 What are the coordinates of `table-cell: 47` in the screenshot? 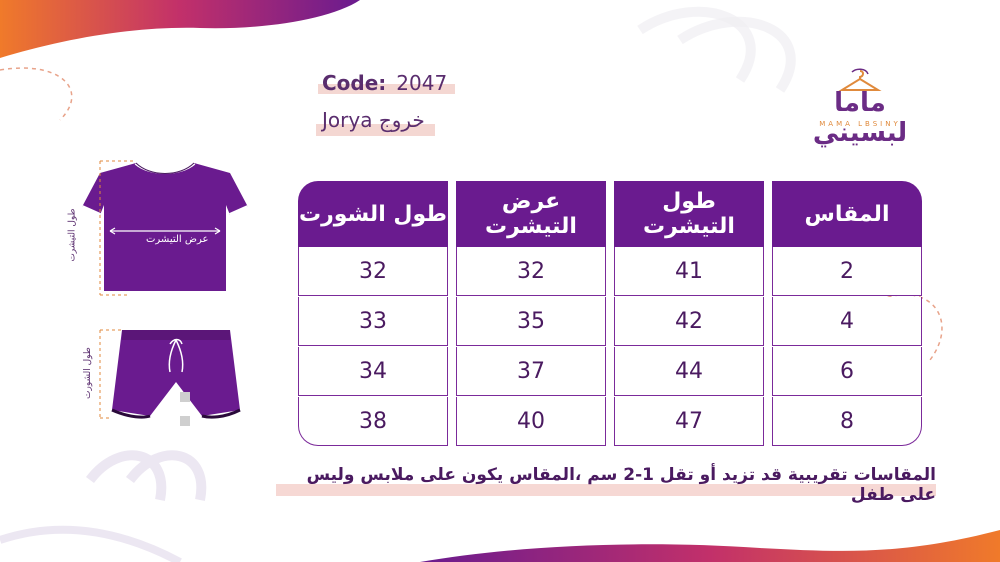 It's located at (689, 421).